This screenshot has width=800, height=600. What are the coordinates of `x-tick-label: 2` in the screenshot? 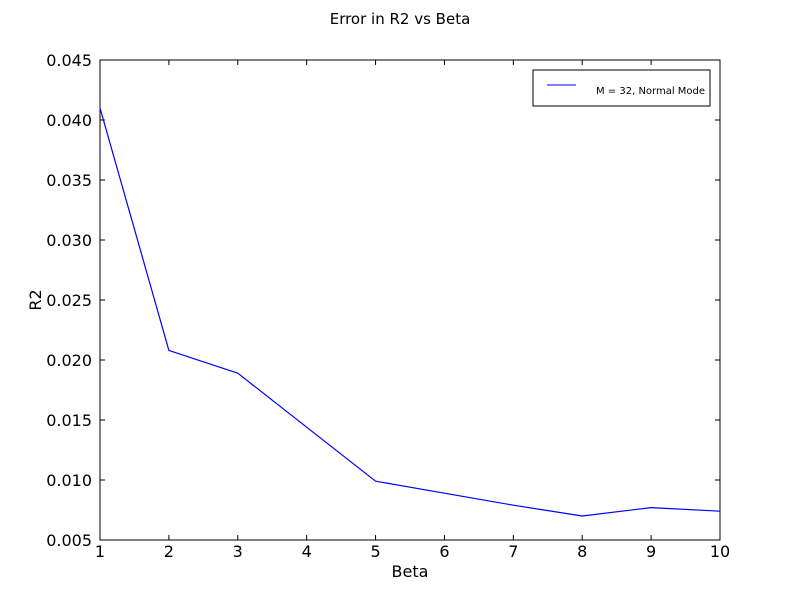 It's located at (169, 551).